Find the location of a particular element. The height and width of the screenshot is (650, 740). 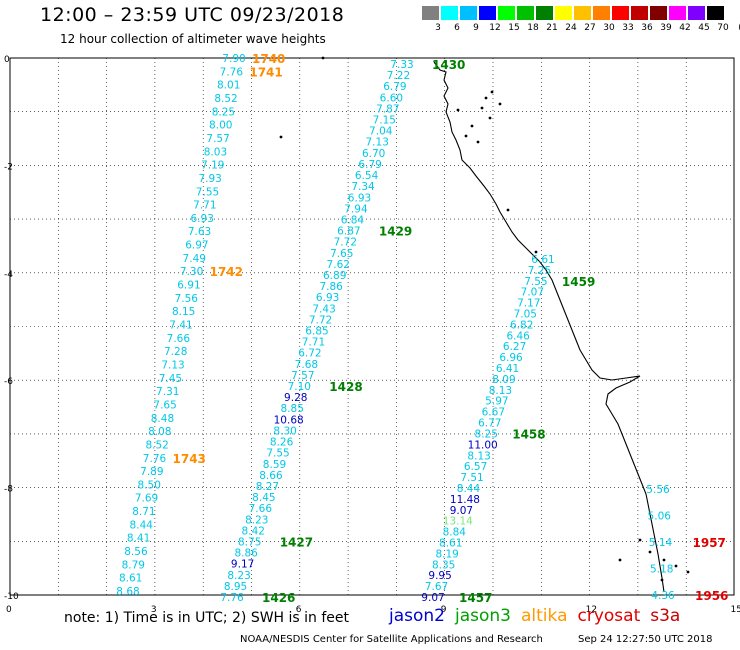

wave-height-value: 6.97 is located at coordinates (196, 246).